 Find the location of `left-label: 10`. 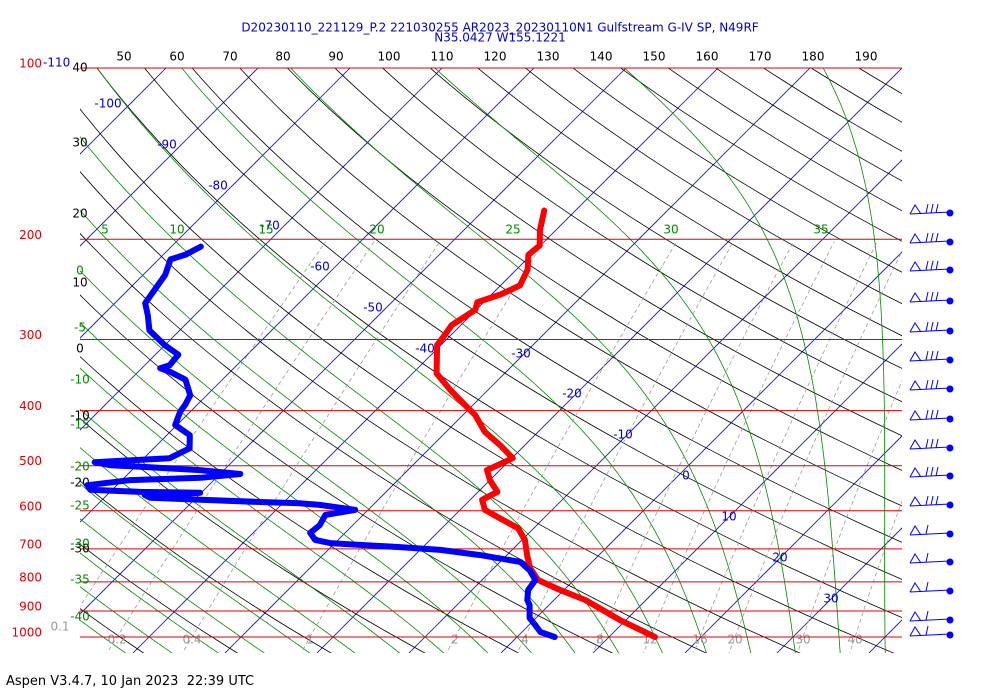

left-label: 10 is located at coordinates (79, 283).